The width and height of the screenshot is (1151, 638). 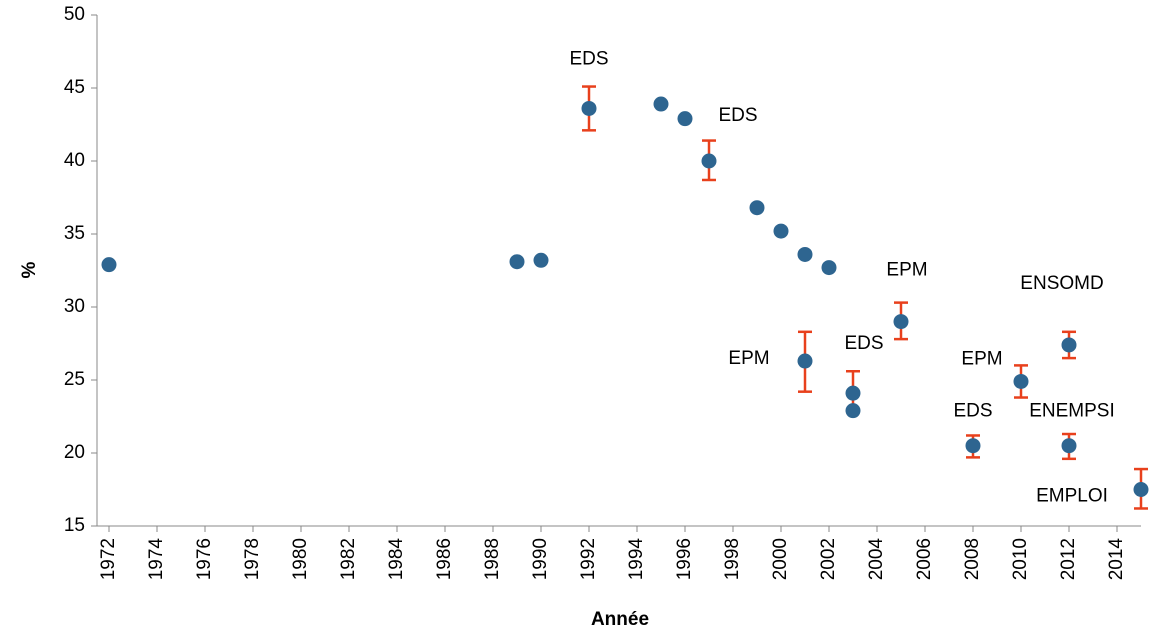 What do you see at coordinates (828, 559) in the screenshot?
I see `x-tick-label: 2002` at bounding box center [828, 559].